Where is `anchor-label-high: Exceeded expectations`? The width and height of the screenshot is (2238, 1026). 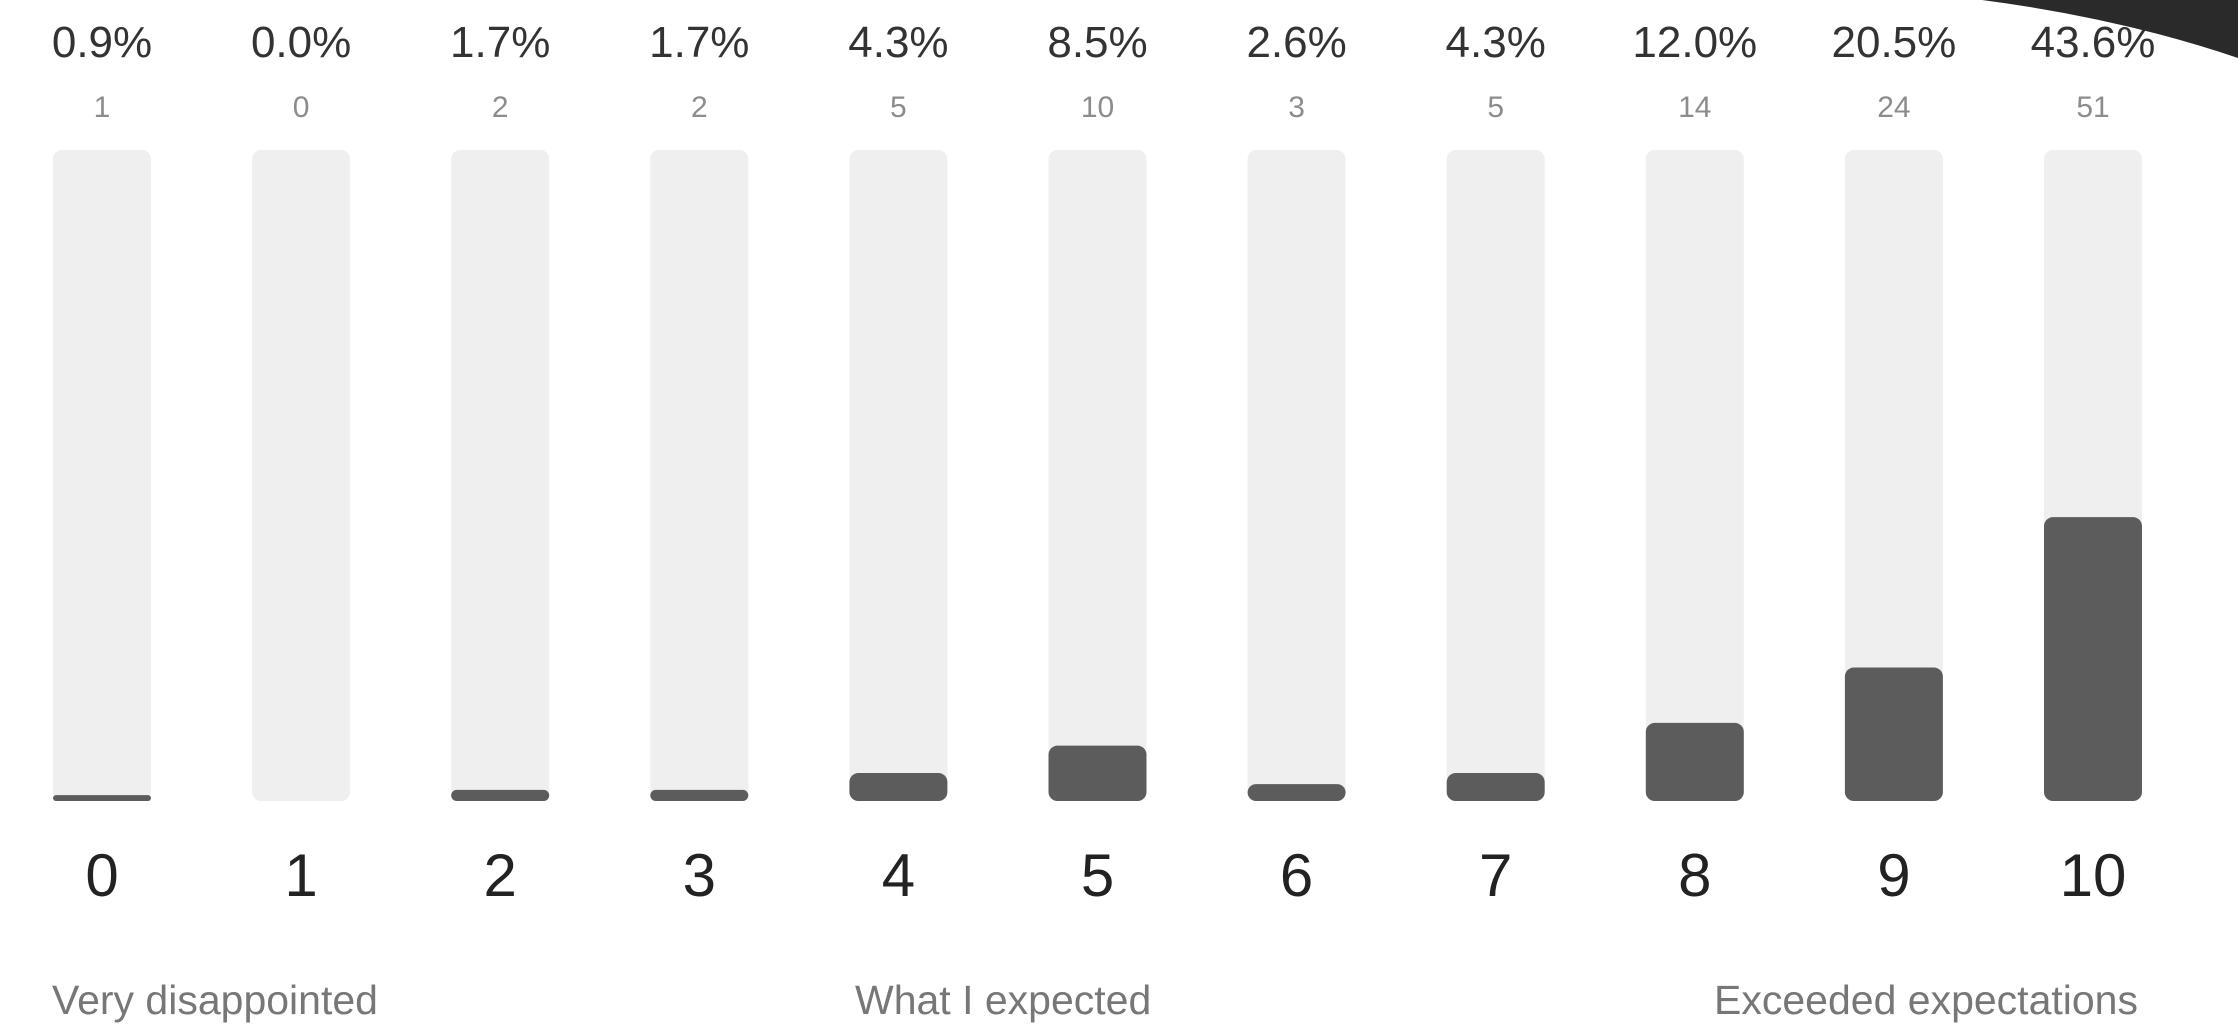
anchor-label-high: Exceeded expectations is located at coordinates (1926, 1000).